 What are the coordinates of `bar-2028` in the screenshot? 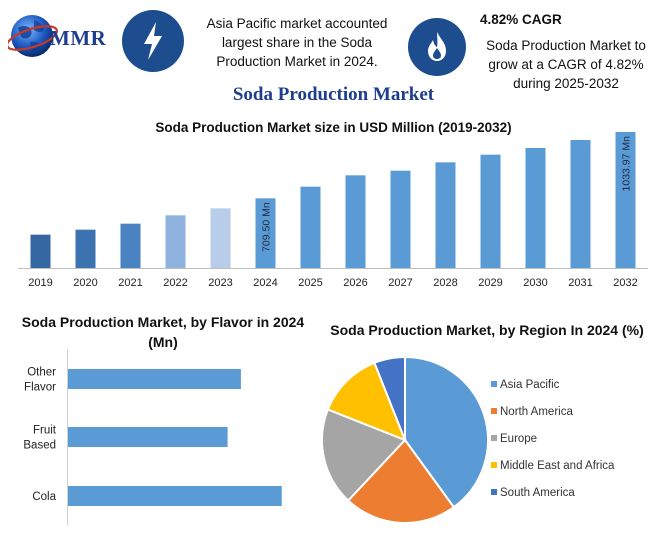 It's located at (445, 215).